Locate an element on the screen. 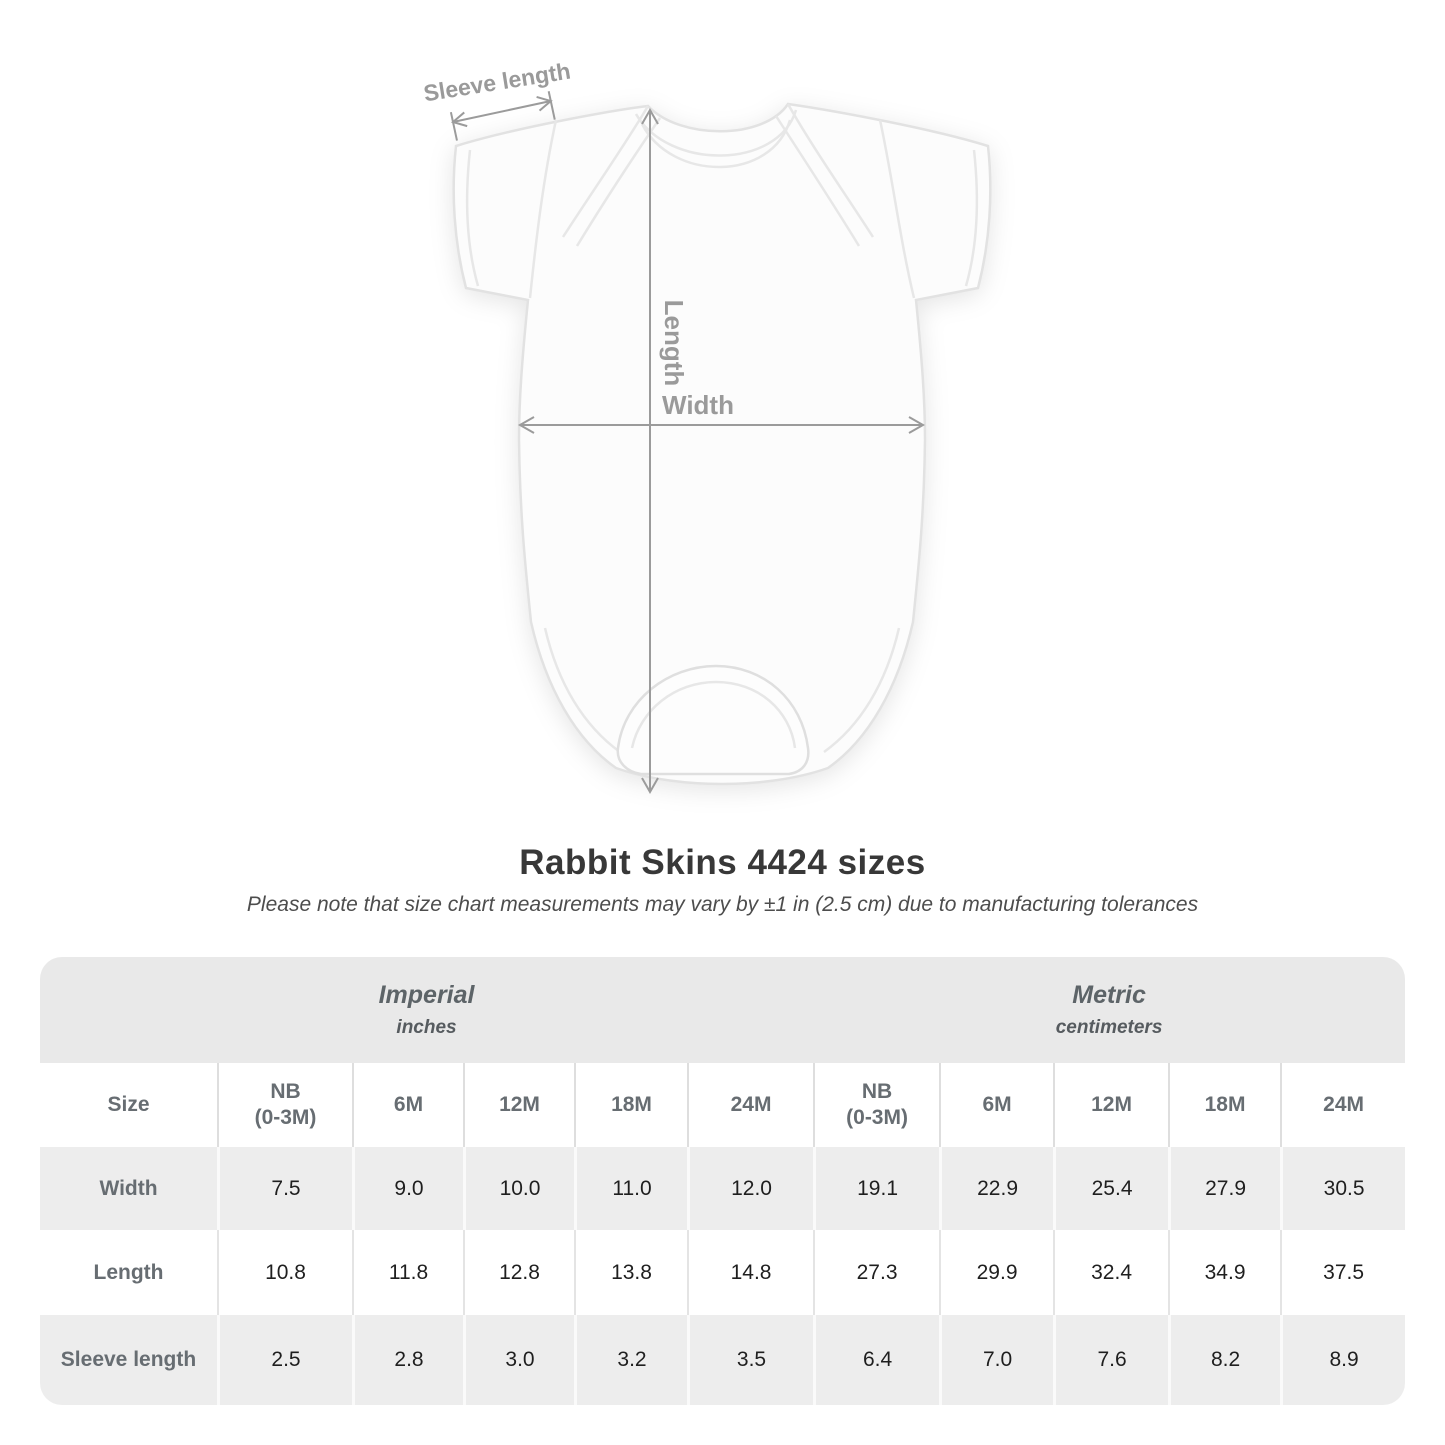  cell: 12.8 is located at coordinates (518, 1272).